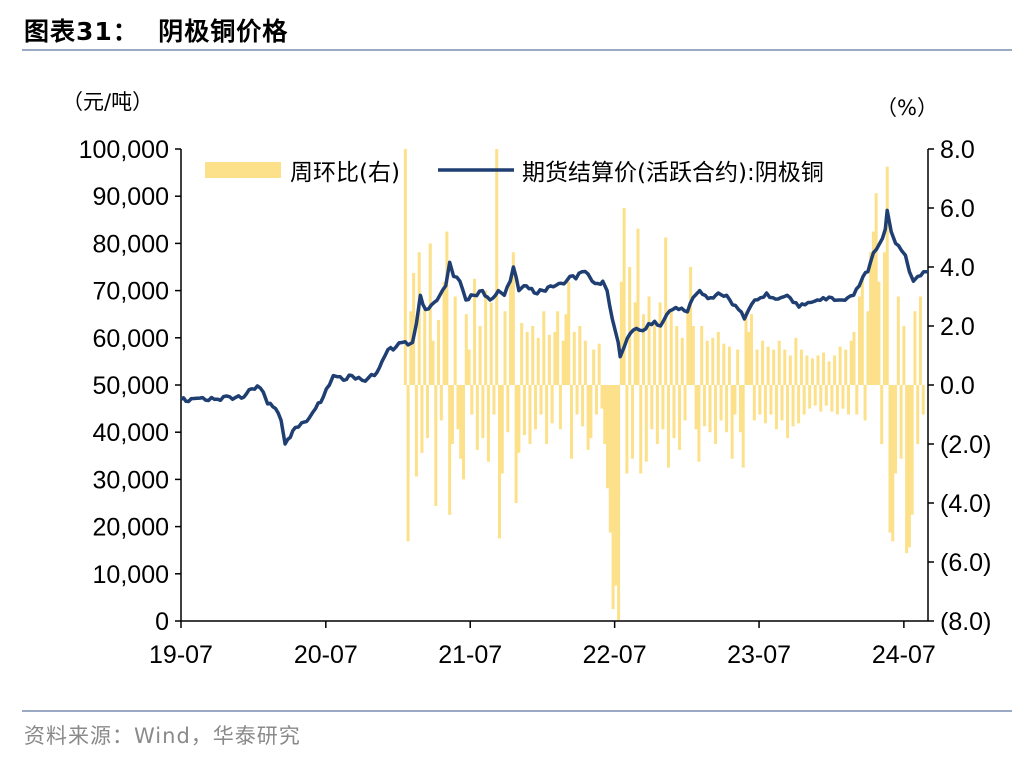  I want to click on left-axis-unit: （元/吨）, so click(108, 102).